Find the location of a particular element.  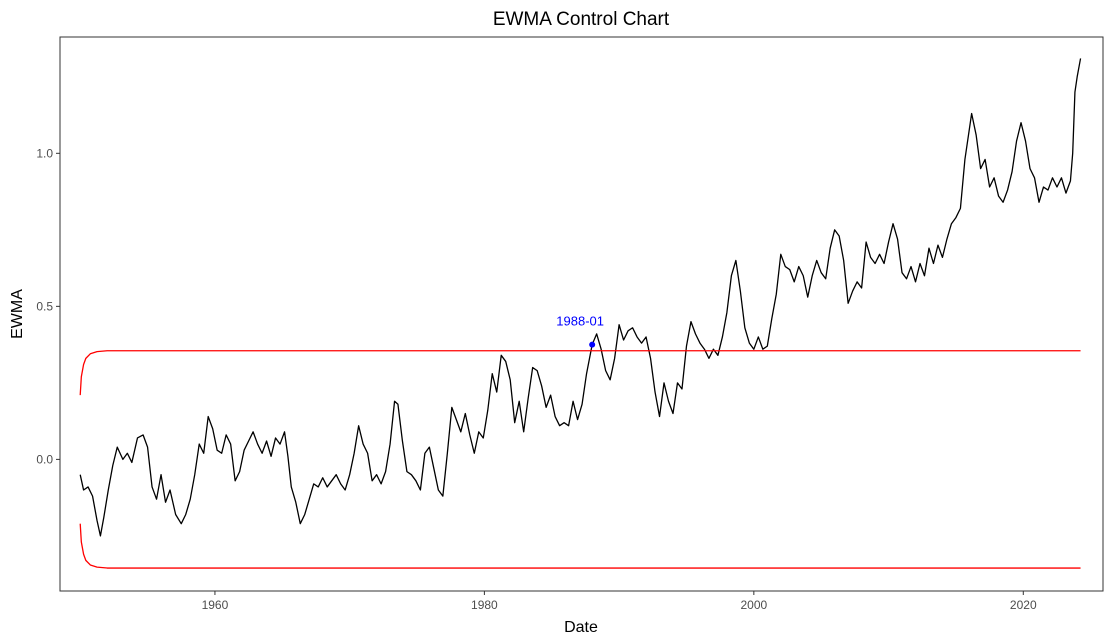

y-axis: 0.0 0.5 1.0 is located at coordinates (48, 306).